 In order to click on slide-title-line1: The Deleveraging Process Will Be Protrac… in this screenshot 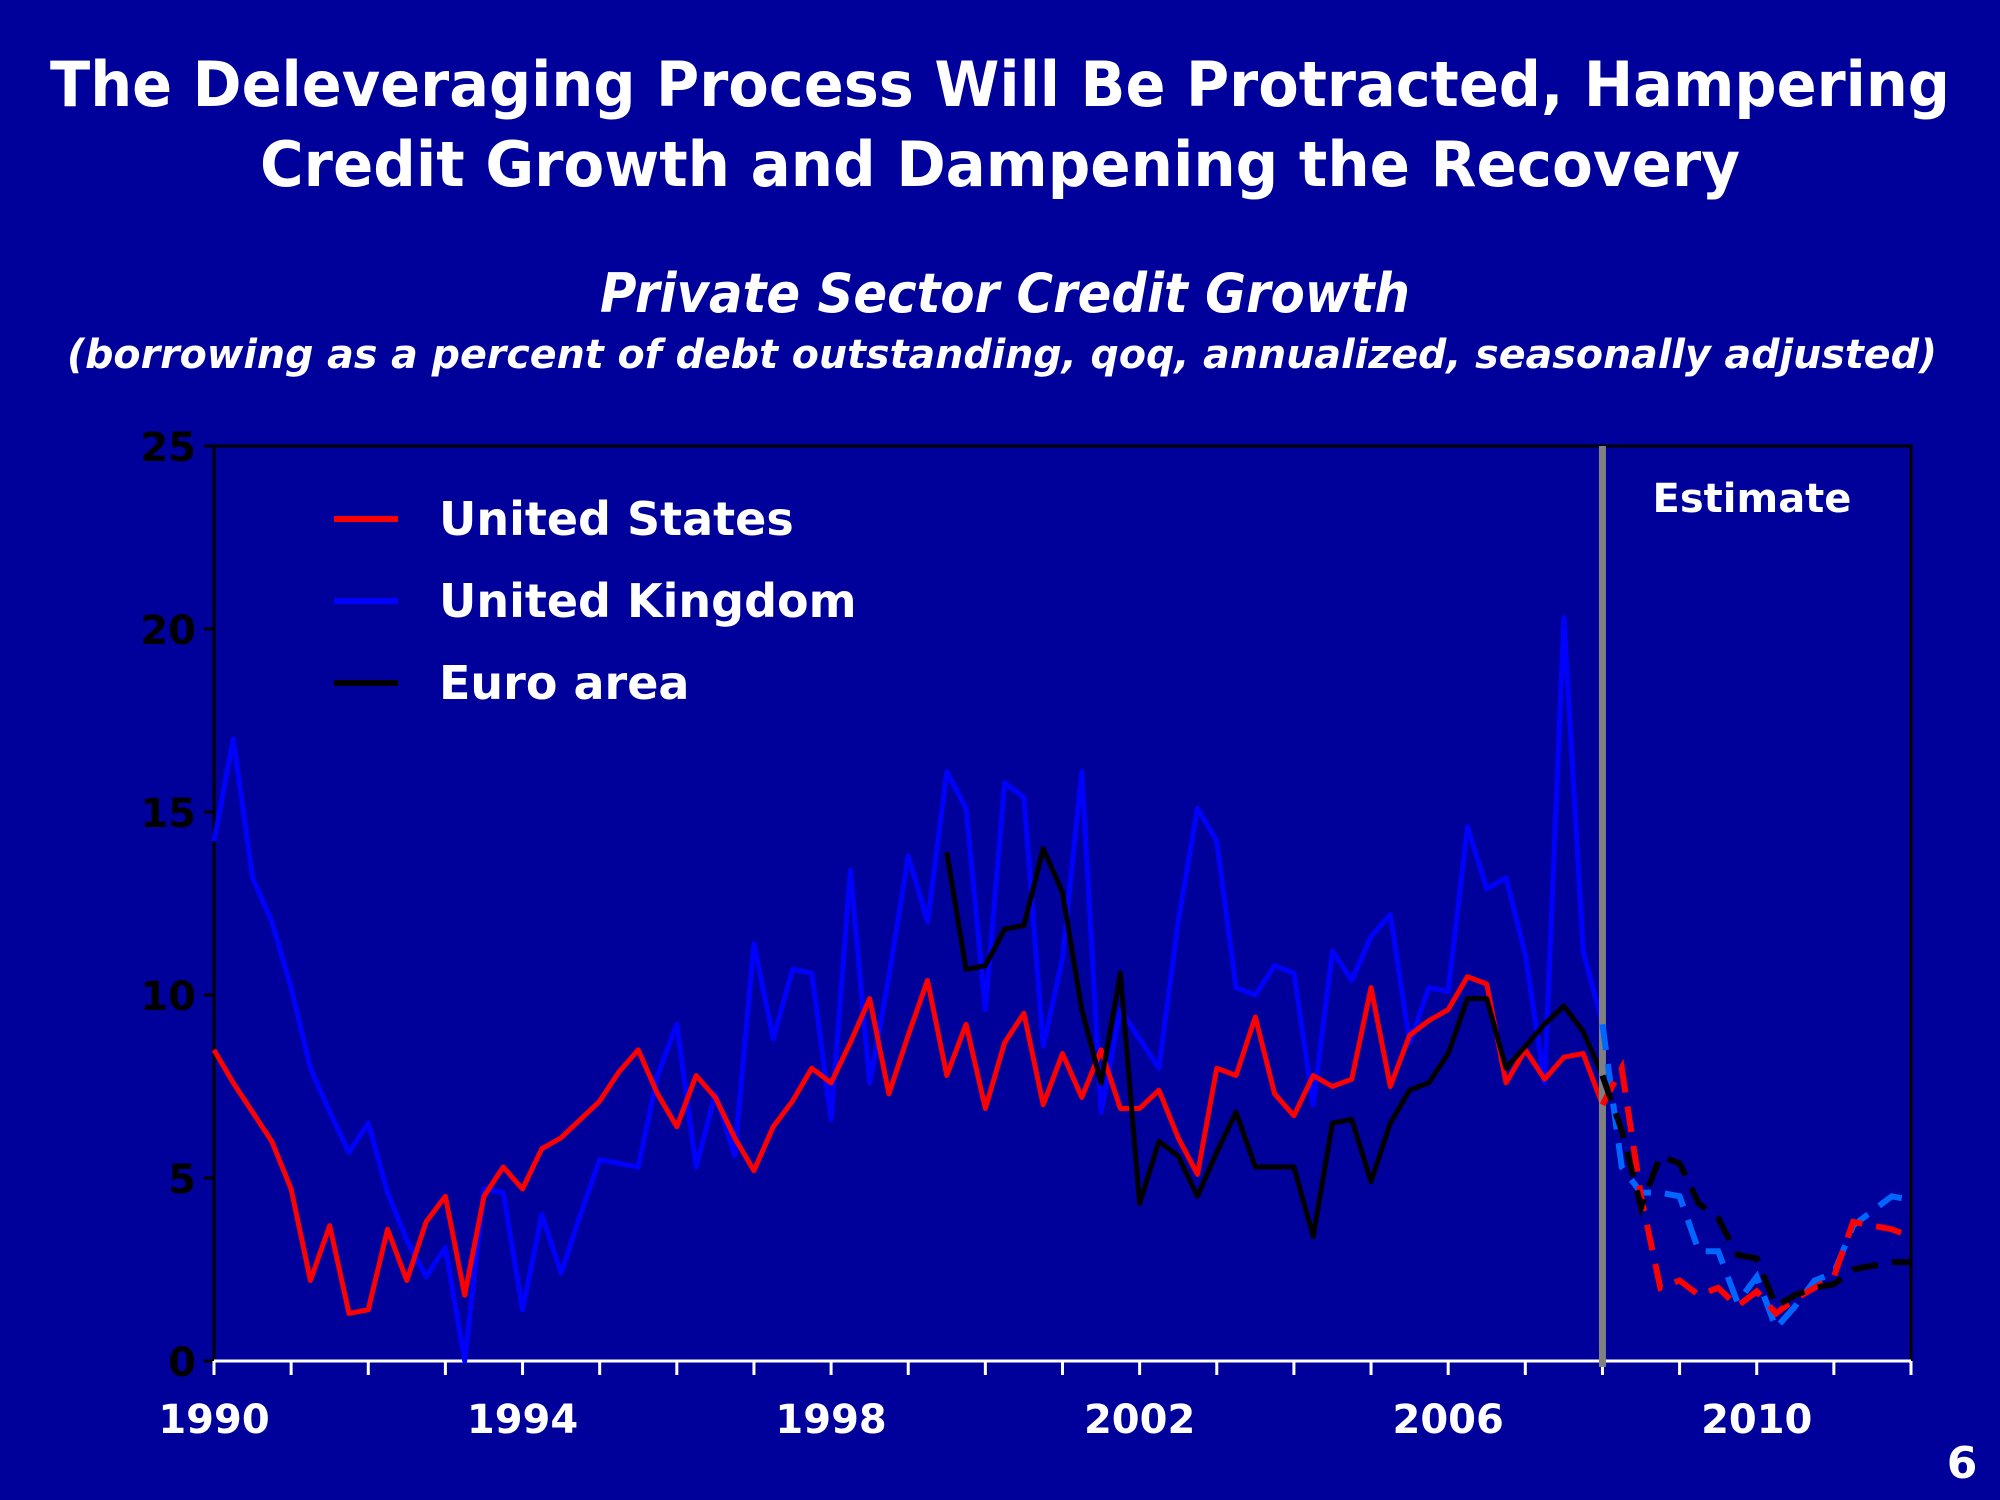, I will do `click(1000, 84)`.